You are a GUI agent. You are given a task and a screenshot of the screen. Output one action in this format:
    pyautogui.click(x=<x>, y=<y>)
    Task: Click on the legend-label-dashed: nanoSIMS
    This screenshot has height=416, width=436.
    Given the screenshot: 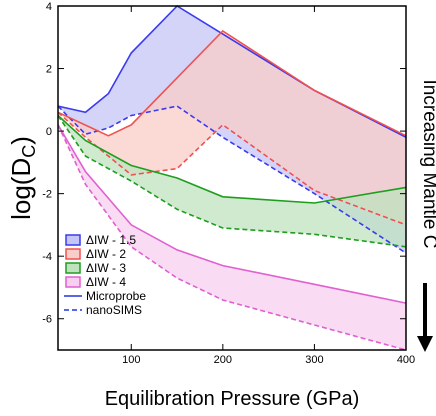 What is the action you would take?
    pyautogui.click(x=114, y=310)
    